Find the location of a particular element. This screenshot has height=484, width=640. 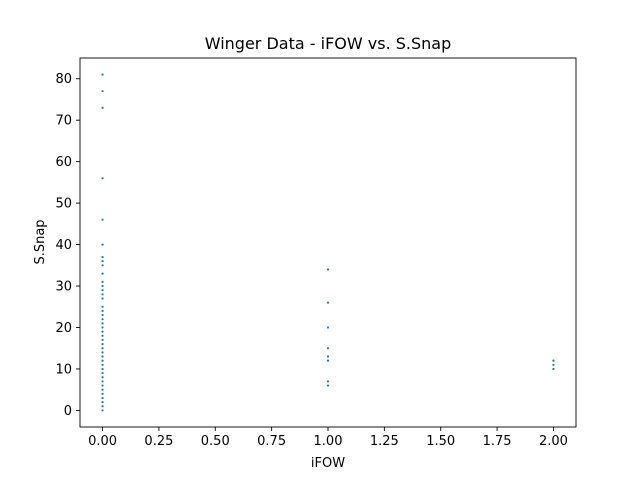

y-tick-label: 0 is located at coordinates (68, 411).